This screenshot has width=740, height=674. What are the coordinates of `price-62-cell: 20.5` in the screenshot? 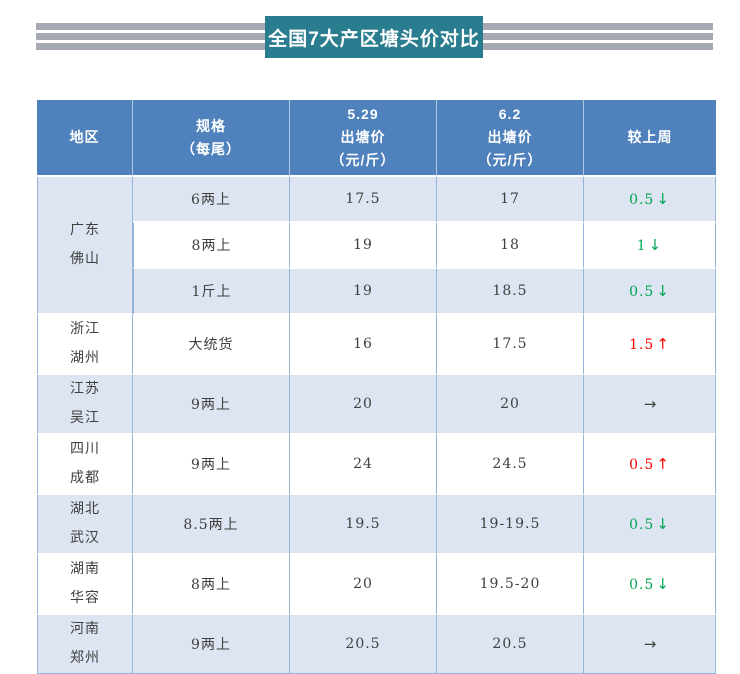 It's located at (510, 644).